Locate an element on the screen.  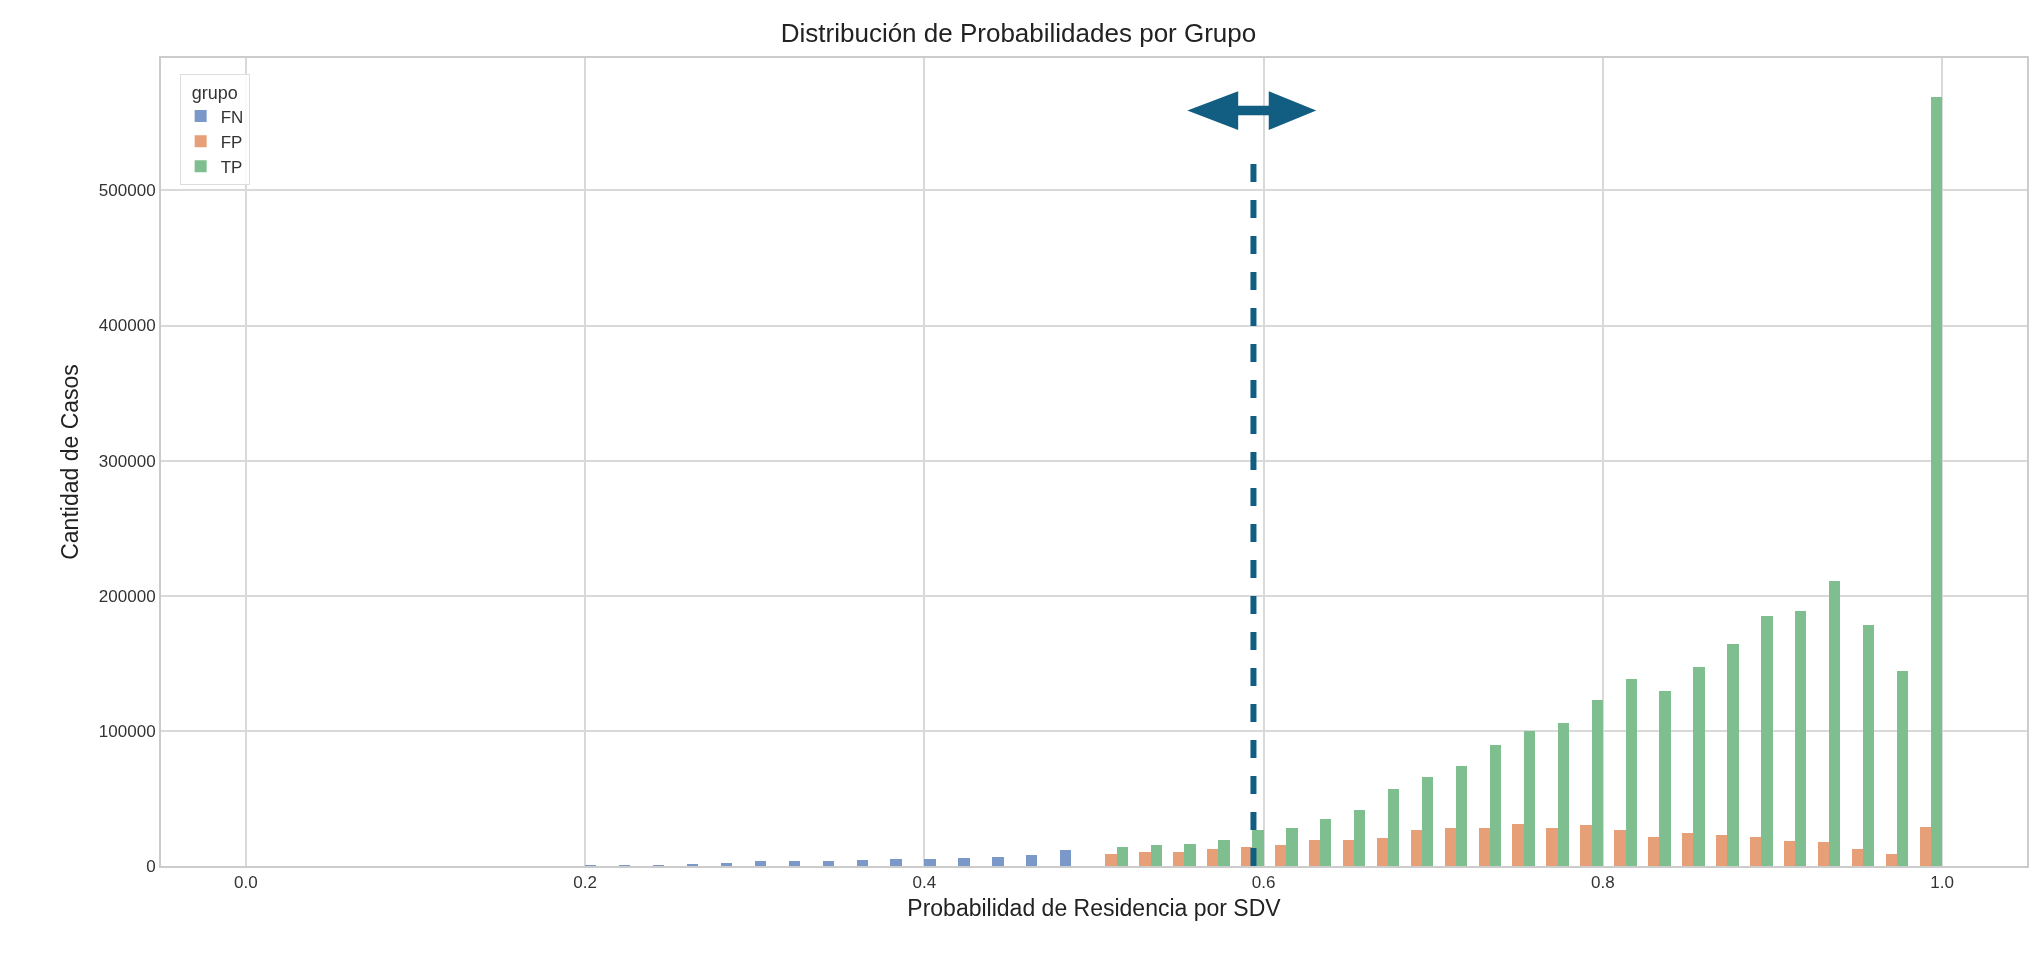
y-tick-label: 300000 is located at coordinates (127, 461).